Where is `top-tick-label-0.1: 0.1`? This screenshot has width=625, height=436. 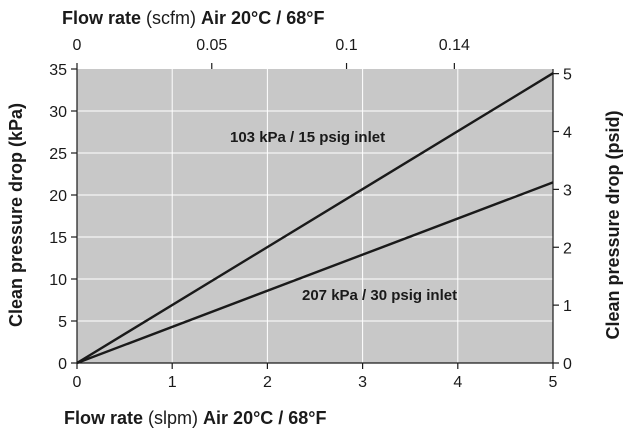 top-tick-label-0.1: 0.1 is located at coordinates (346, 45).